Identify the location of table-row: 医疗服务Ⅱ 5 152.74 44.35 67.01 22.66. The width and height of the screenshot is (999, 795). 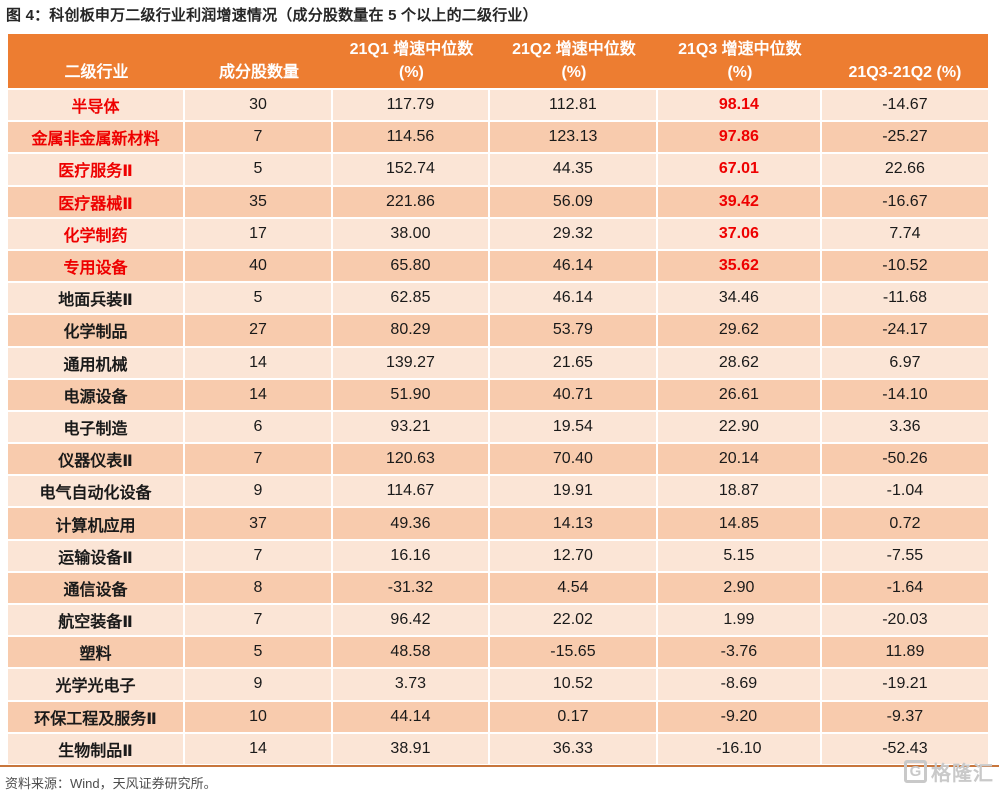
(498, 169).